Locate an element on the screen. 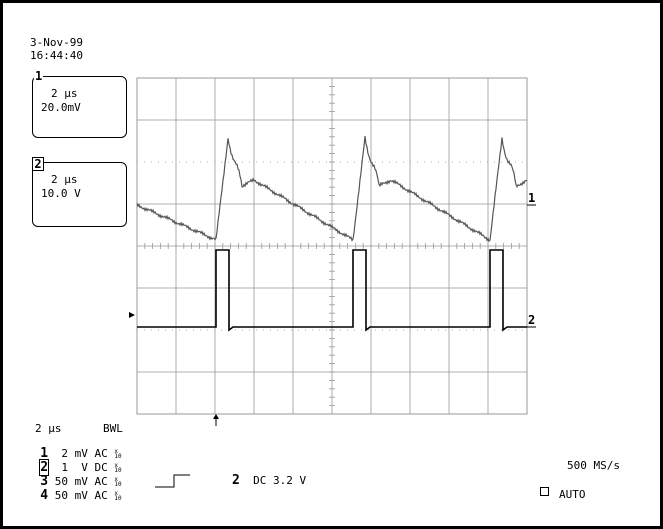  channel-1-scale: 20.0mV is located at coordinates (61, 107).